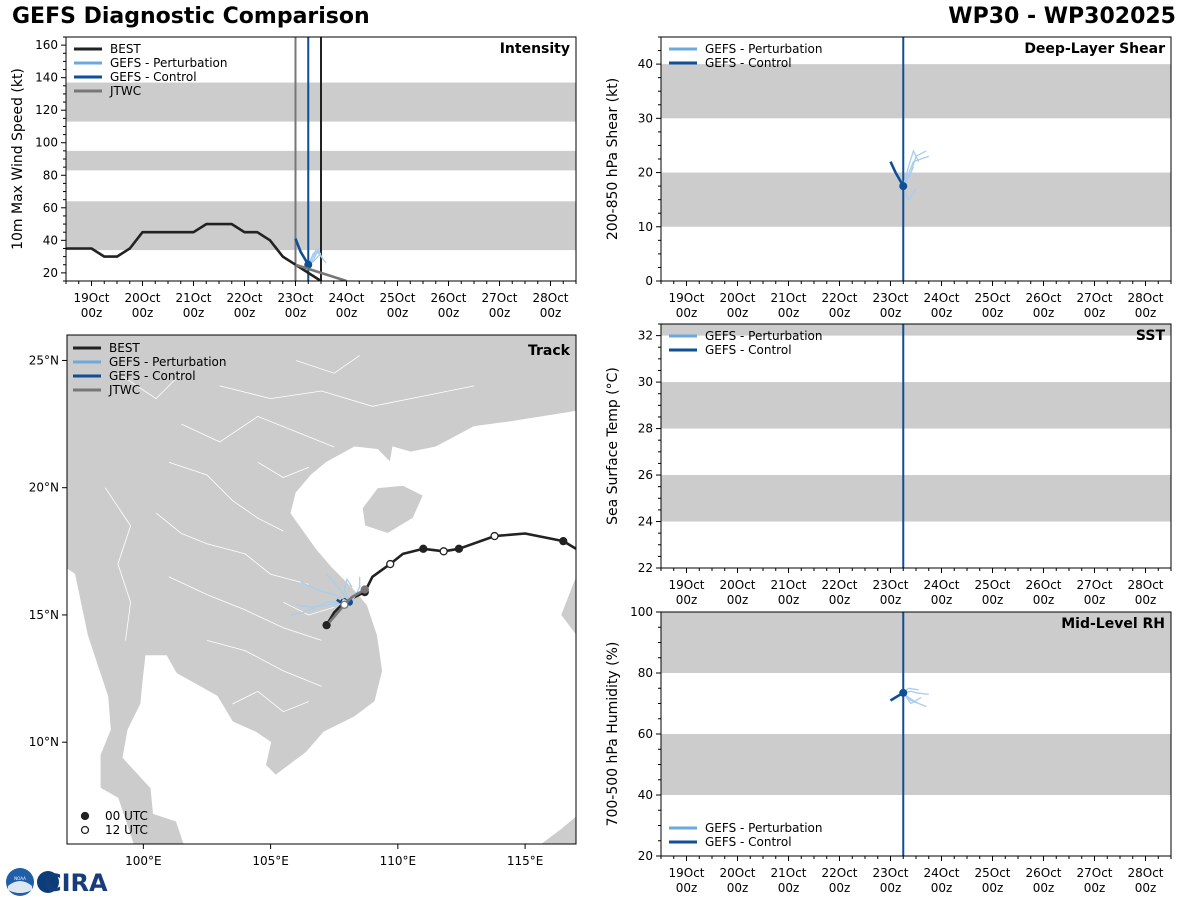 The width and height of the screenshot is (1200, 900). I want to click on track-ytick-label: 10°N, so click(44, 742).